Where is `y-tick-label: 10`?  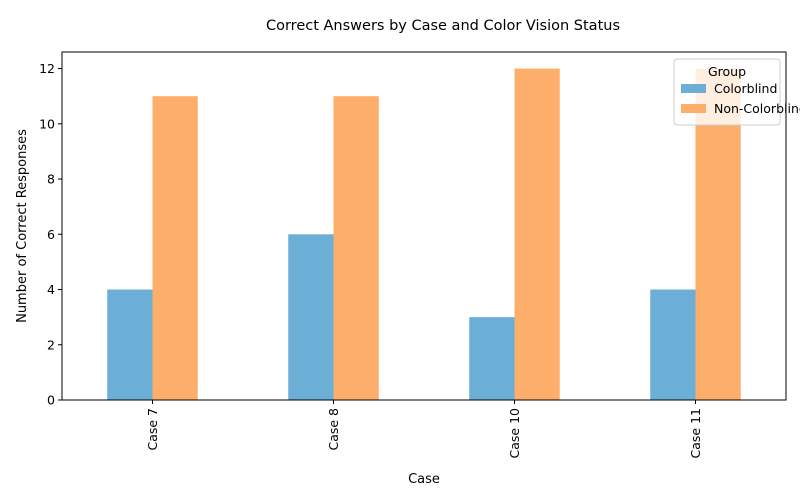
y-tick-label: 10 is located at coordinates (47, 123).